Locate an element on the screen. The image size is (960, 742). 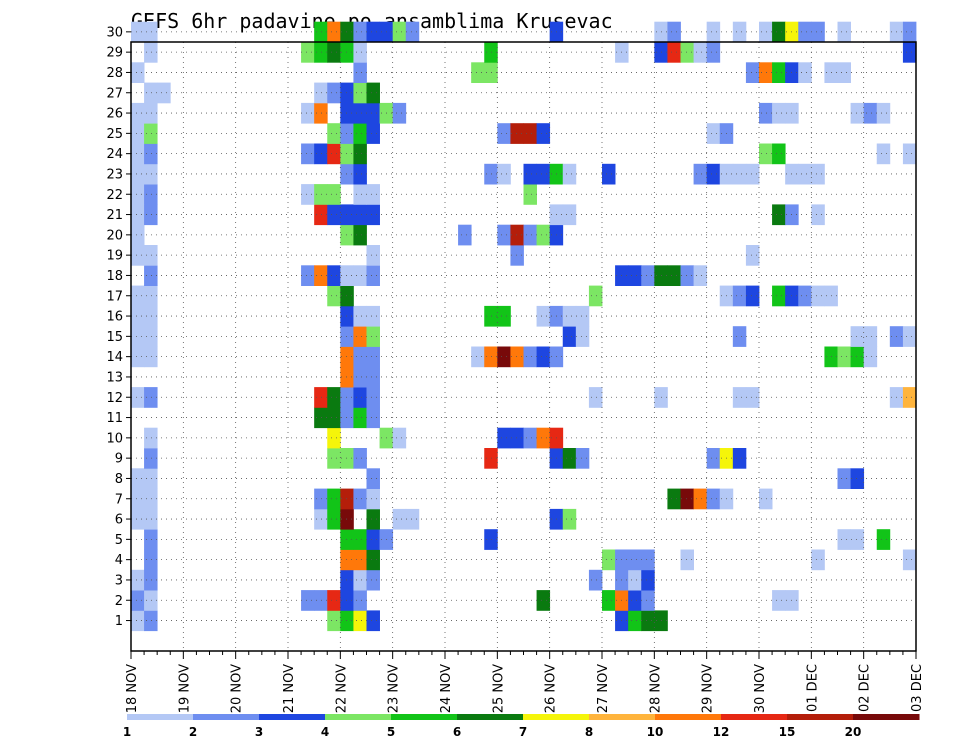
cell-m21-s14 is located at coordinates (321, 215).